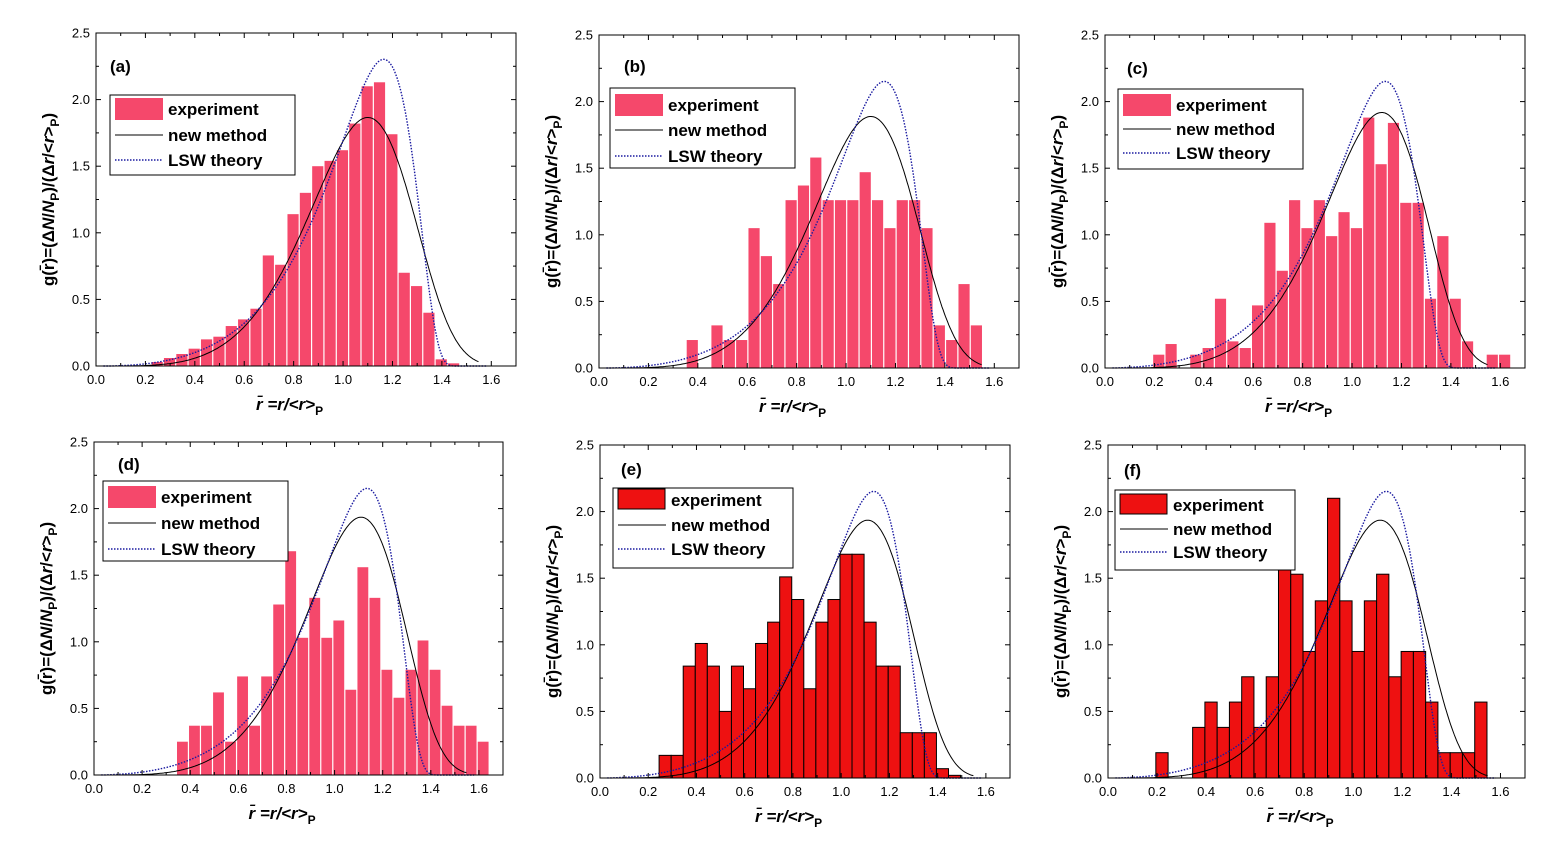 The height and width of the screenshot is (846, 1563). I want to click on x-tick-label: 0.0, so click(600, 791).